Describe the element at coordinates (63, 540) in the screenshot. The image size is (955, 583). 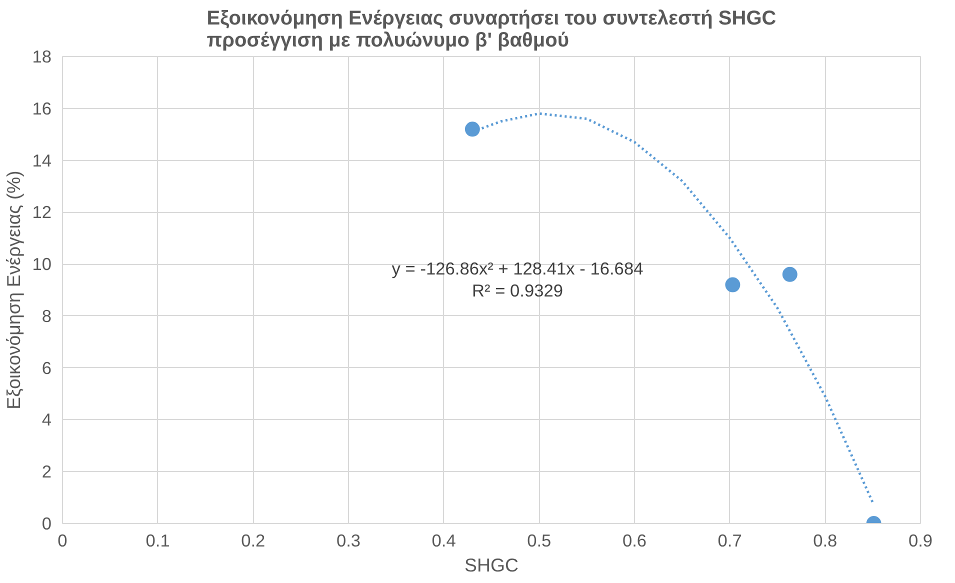
I see `x-tick-label: 0` at that location.